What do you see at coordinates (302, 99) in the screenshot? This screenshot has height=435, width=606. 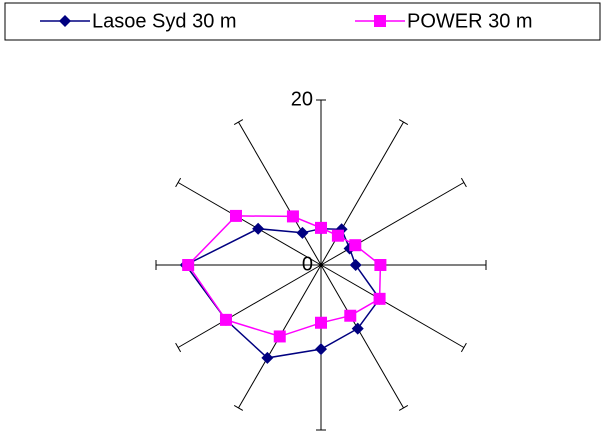 I see `y-tick-label: 20` at bounding box center [302, 99].